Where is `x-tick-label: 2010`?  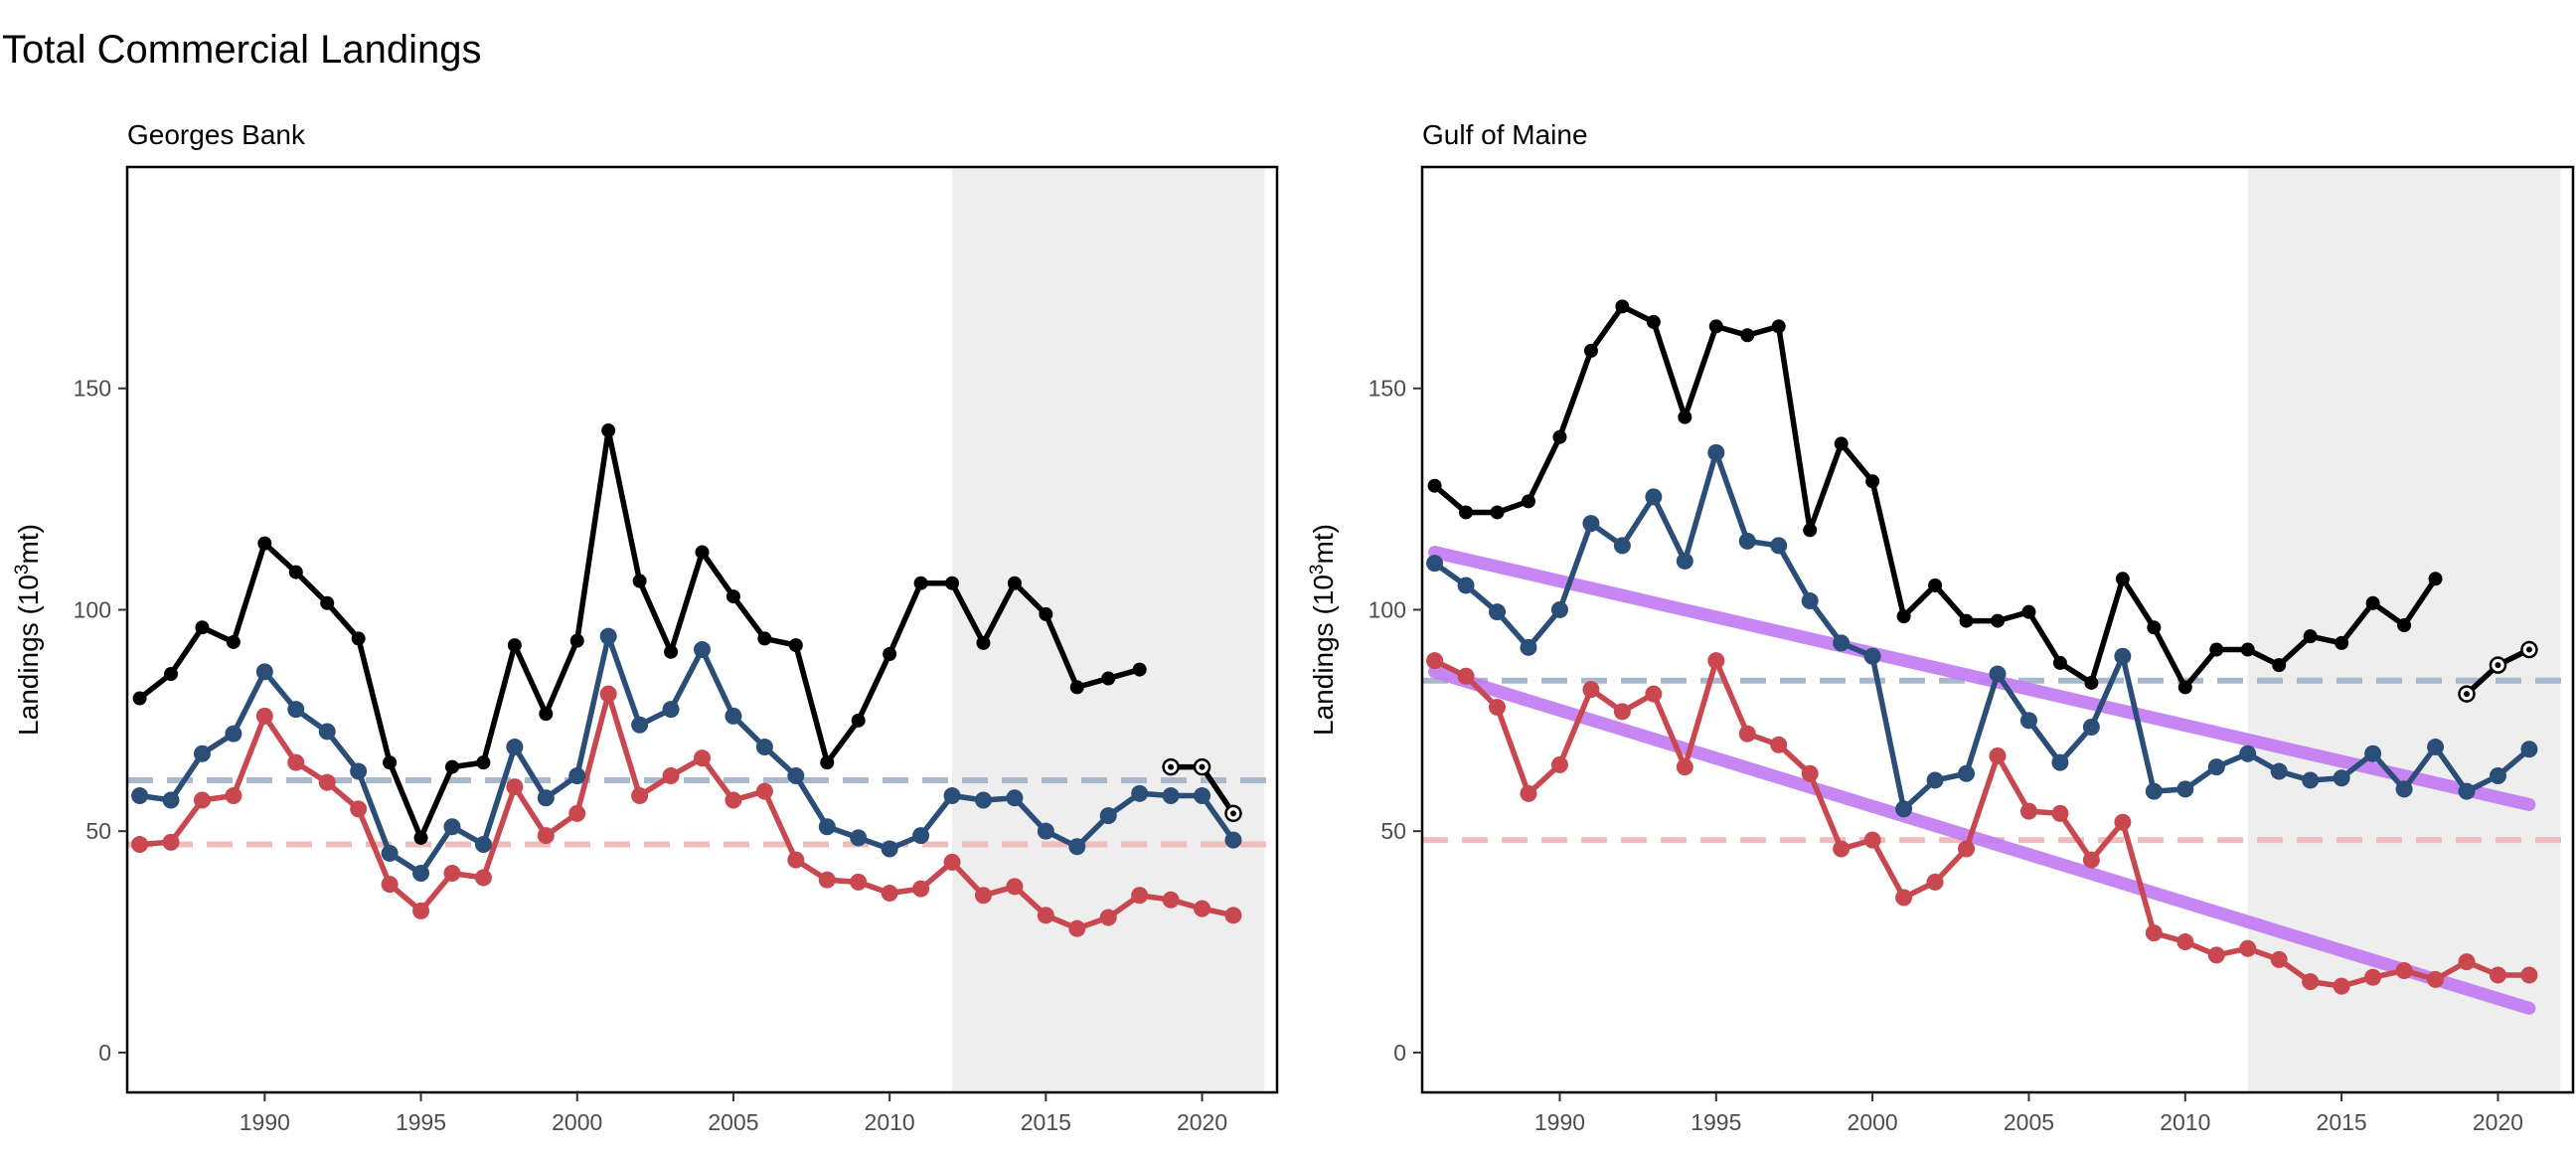
x-tick-label: 2010 is located at coordinates (2185, 1122).